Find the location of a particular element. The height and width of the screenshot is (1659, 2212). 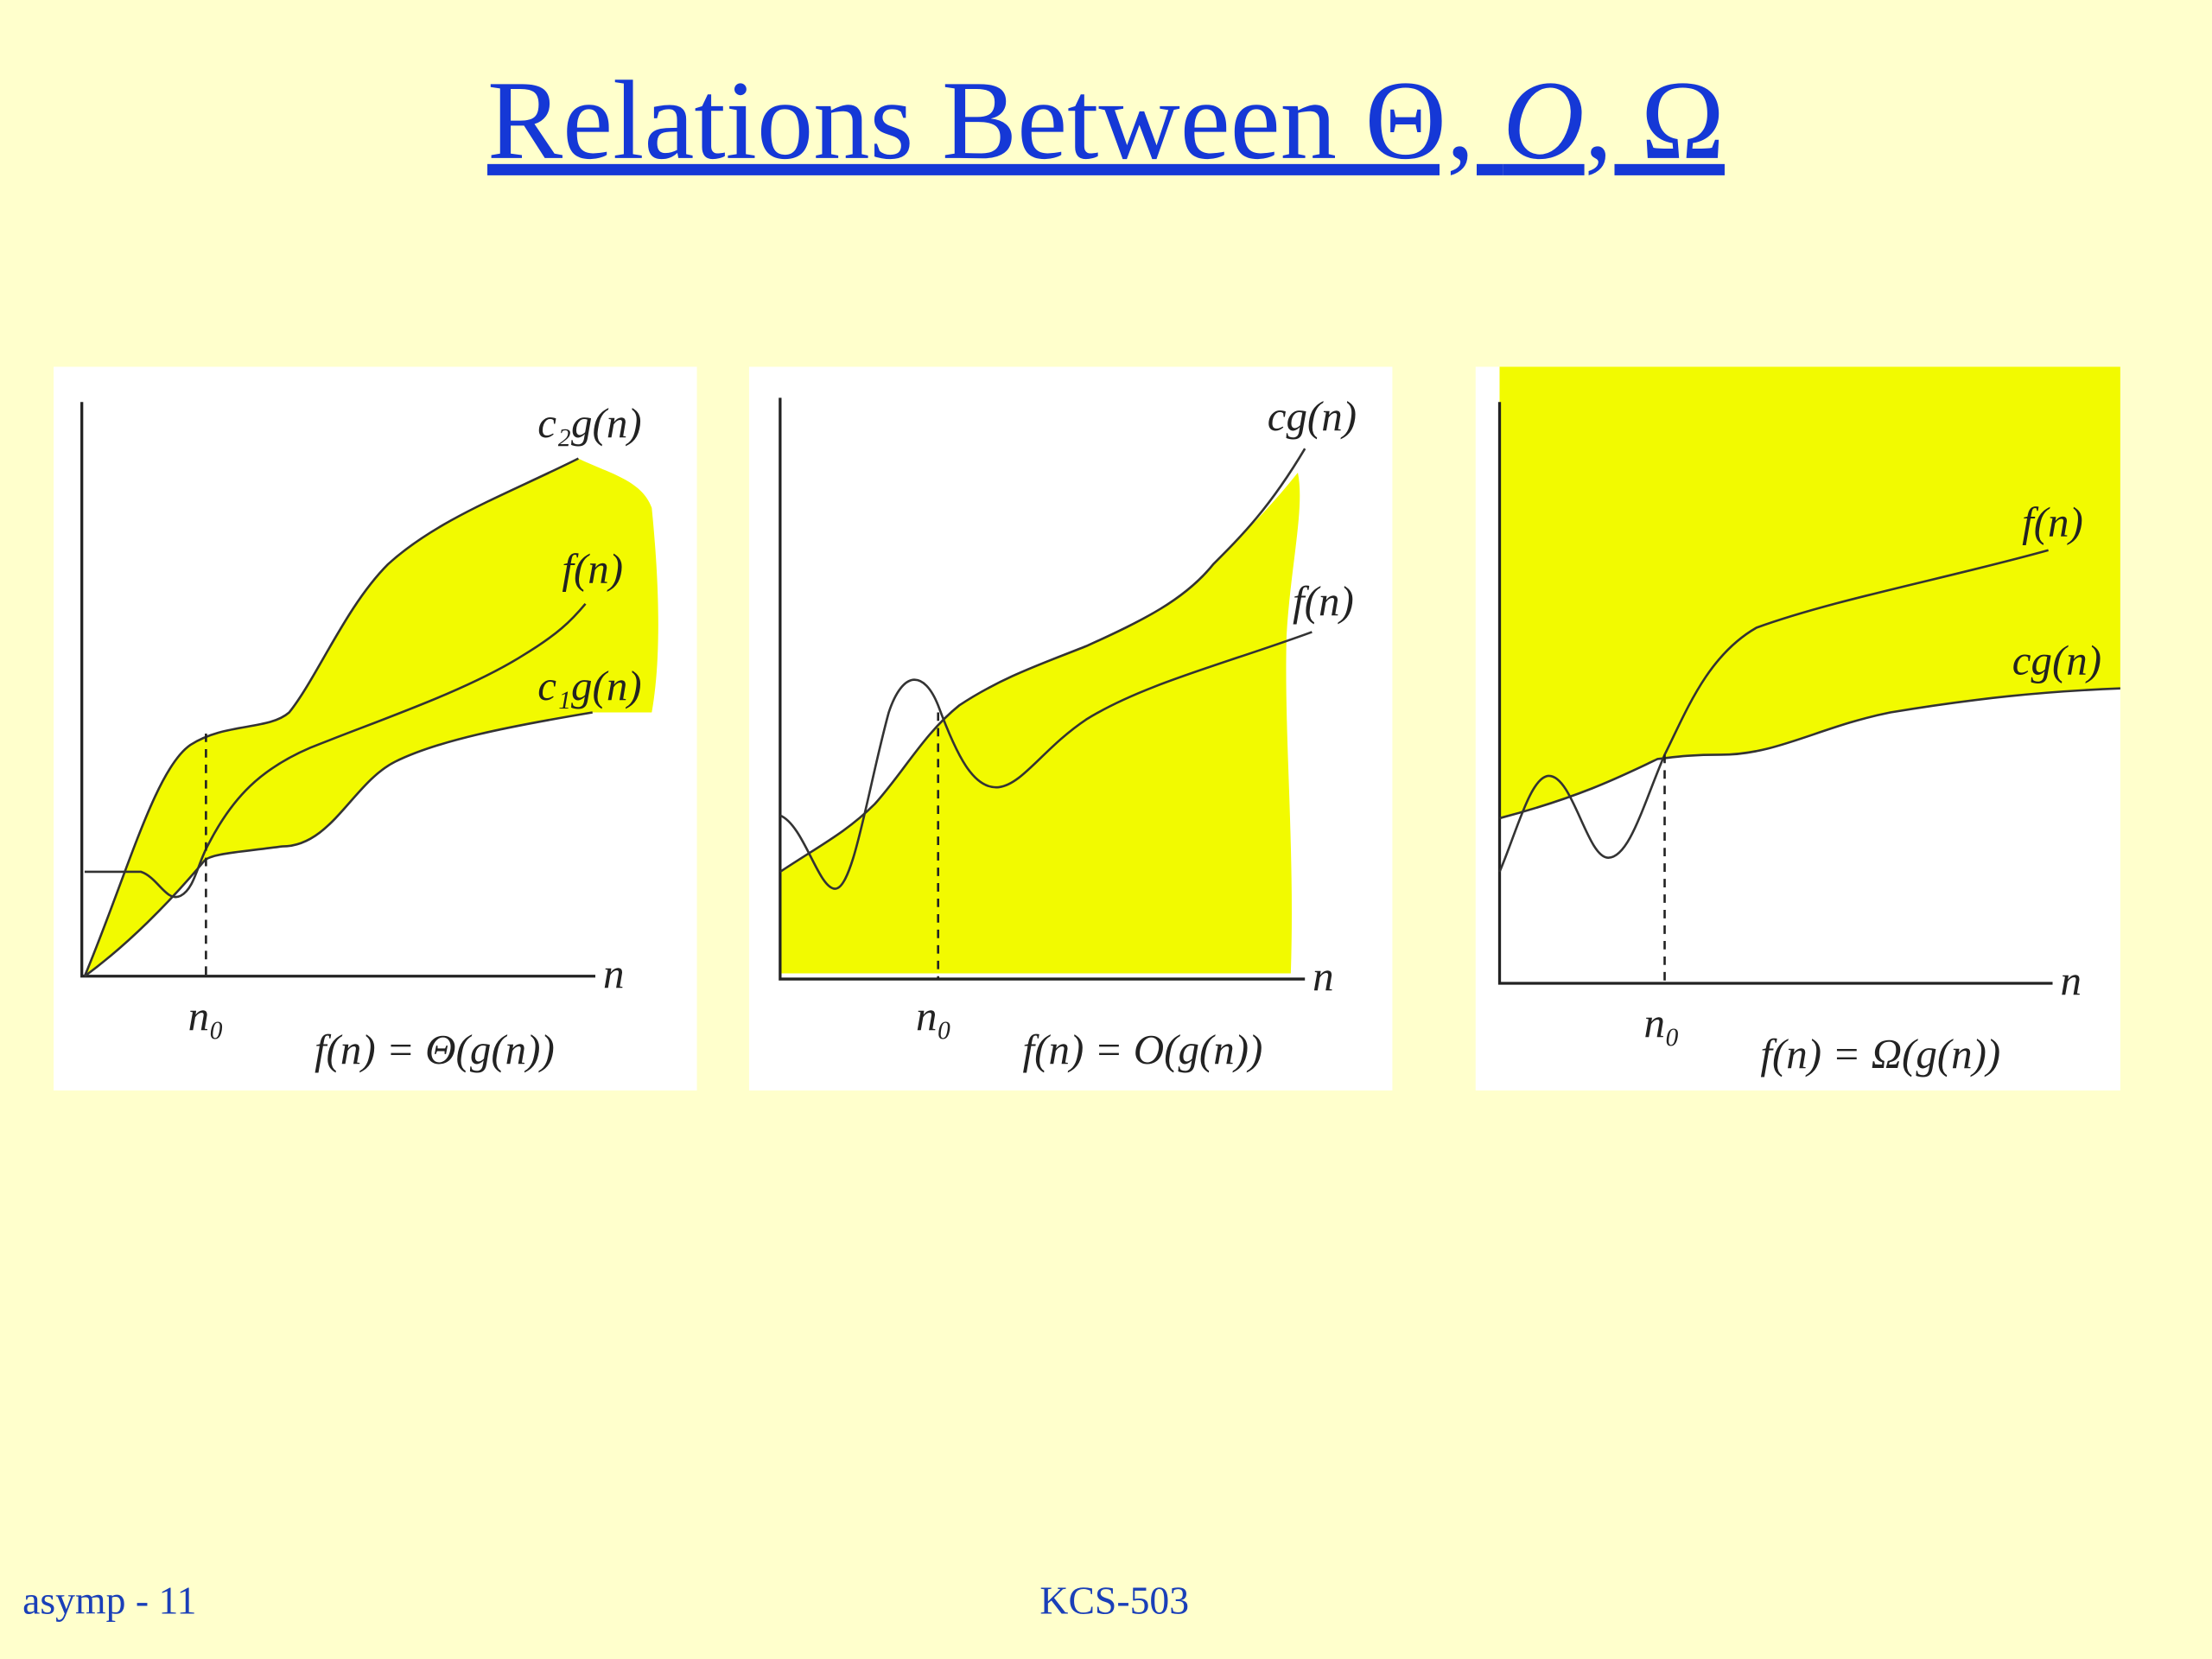

footer-center: KCS-503 is located at coordinates (1114, 1601).